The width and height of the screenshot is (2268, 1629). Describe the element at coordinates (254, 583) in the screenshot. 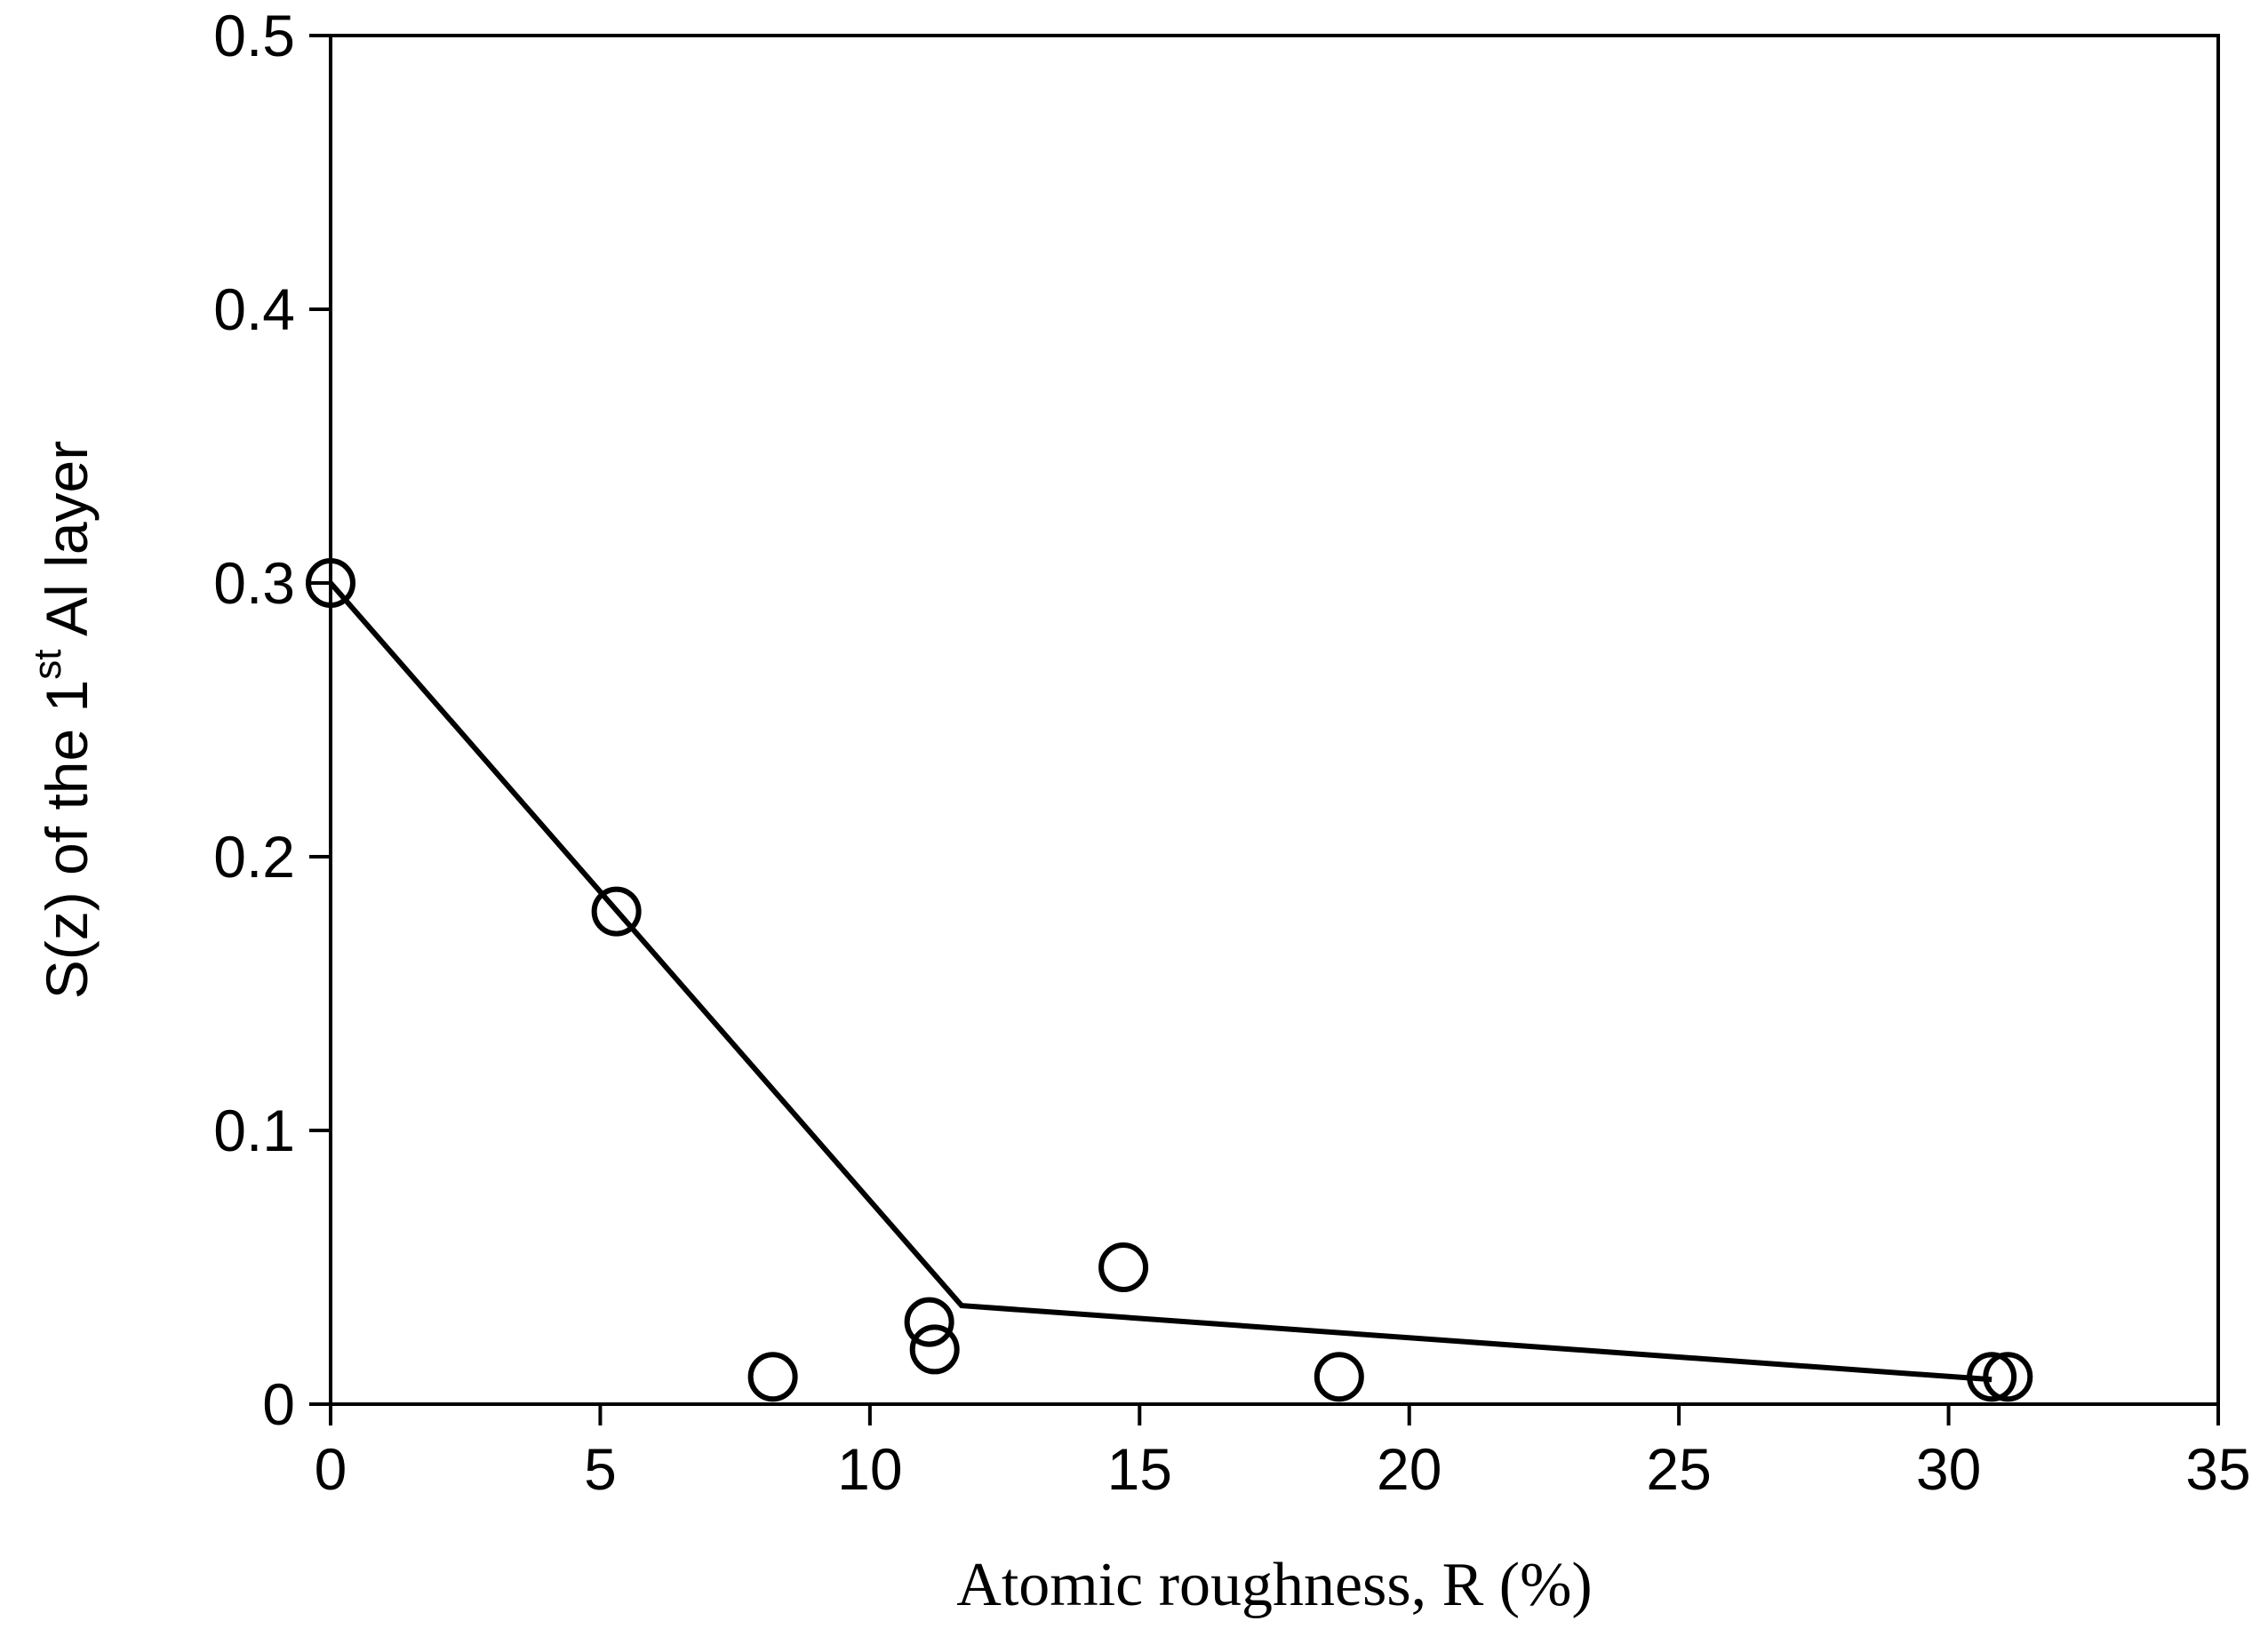

I see `y-tick-label: 0.3` at that location.